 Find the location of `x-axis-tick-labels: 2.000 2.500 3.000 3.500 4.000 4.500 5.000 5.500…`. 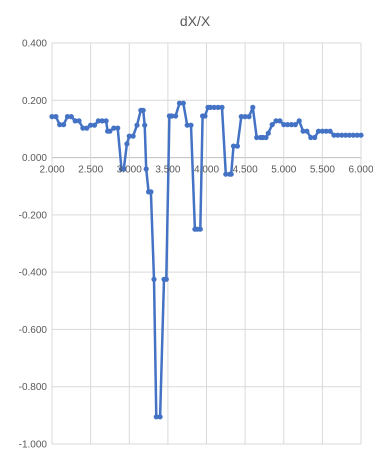

x-axis-tick-labels: 2.000 2.500 3.000 3.500 4.000 4.500 5.000 5.500… is located at coordinates (206, 170).